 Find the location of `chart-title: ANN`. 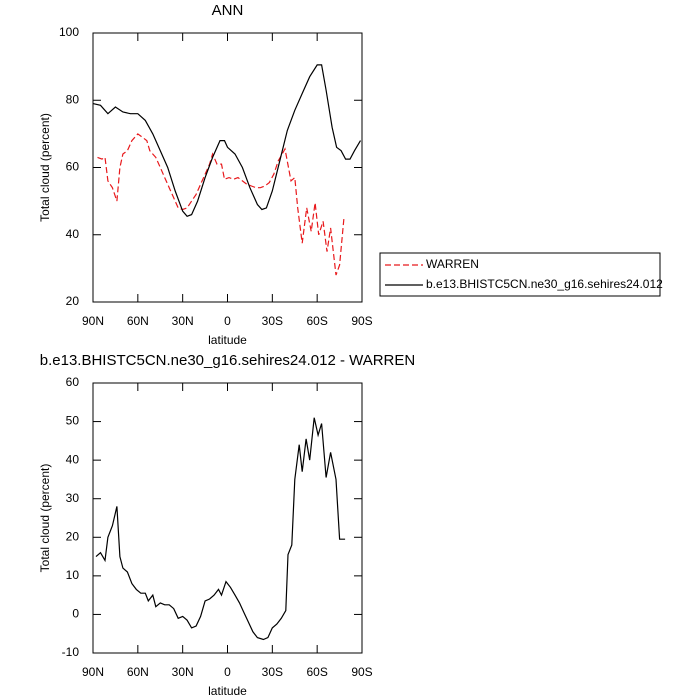

chart-title: ANN is located at coordinates (228, 10).